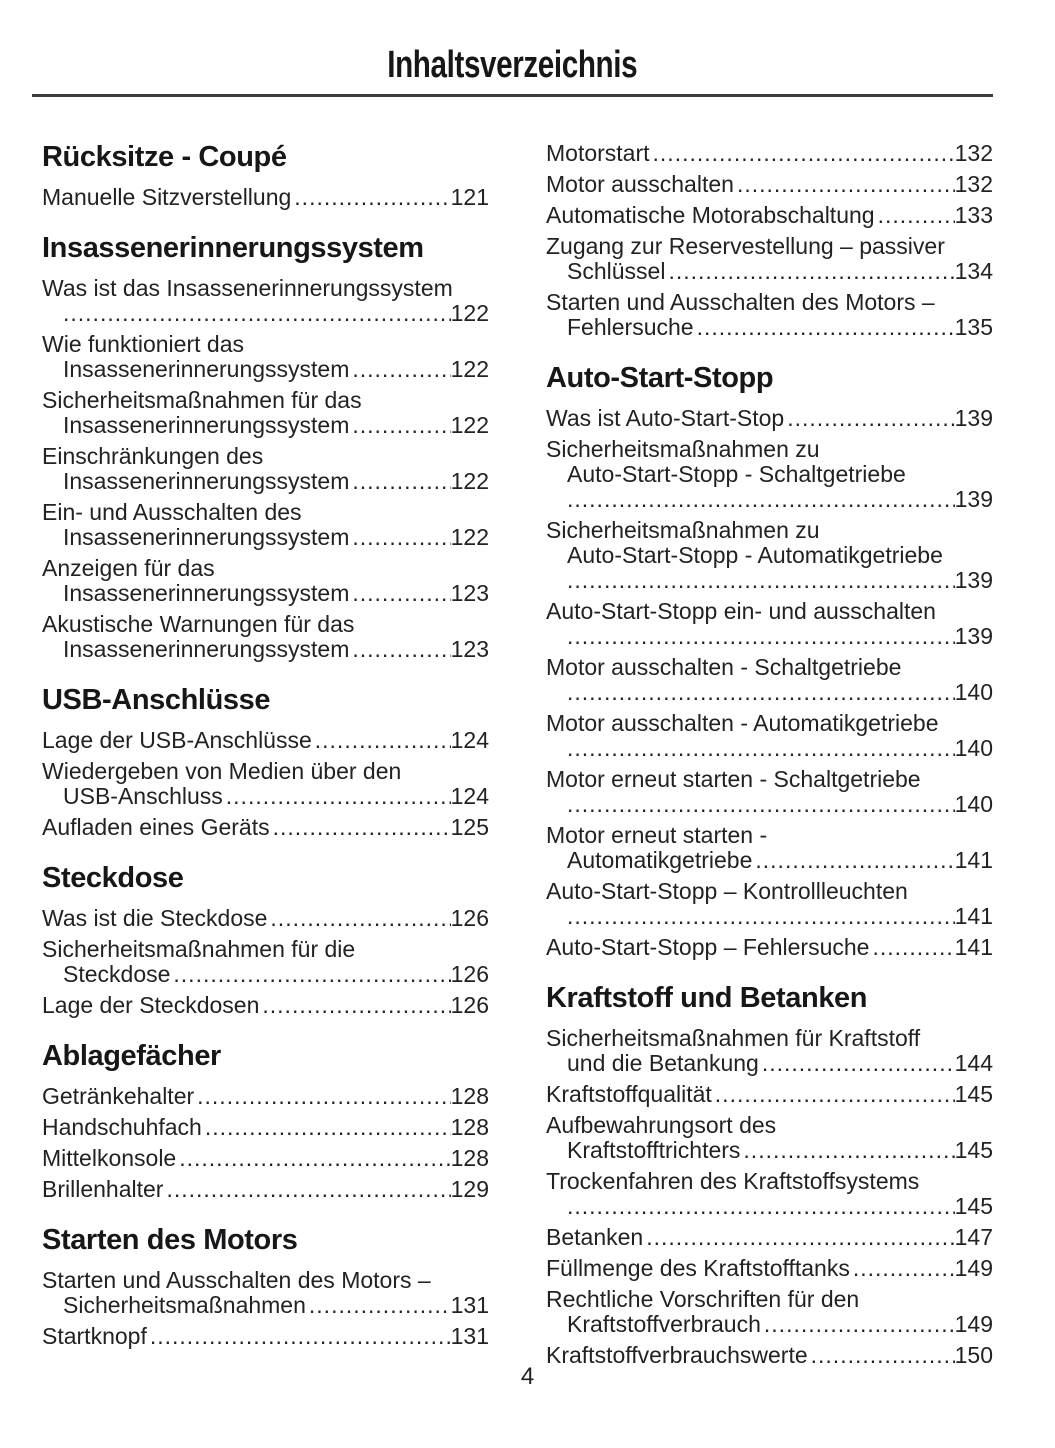 This screenshot has height=1448, width=1055. Describe the element at coordinates (755, 555) in the screenshot. I see `toc-entry-line: Auto-Start-Stopp - Automatikgetriebe` at that location.